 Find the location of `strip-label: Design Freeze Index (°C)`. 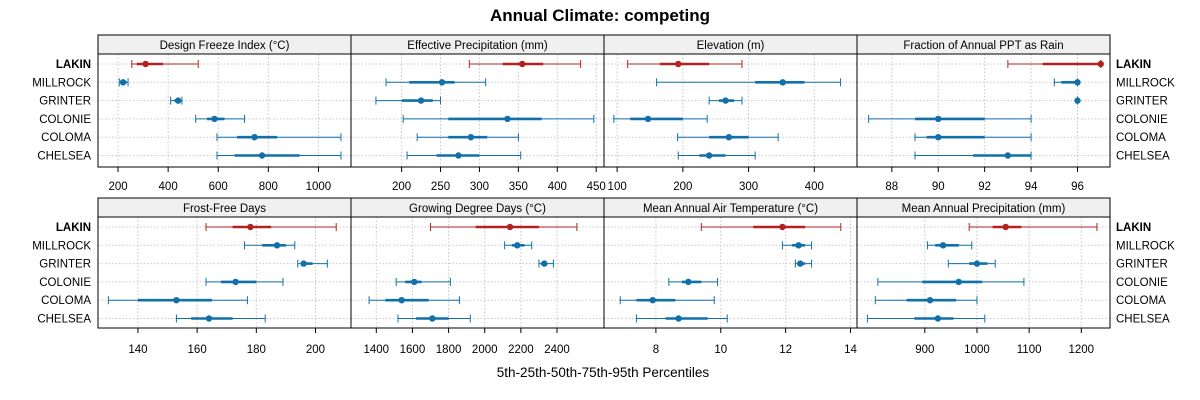

strip-label: Design Freeze Index (°C) is located at coordinates (225, 46).